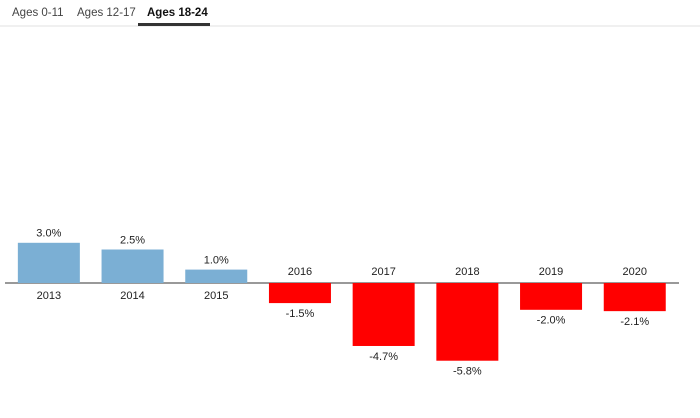 This screenshot has width=700, height=418. Describe the element at coordinates (48, 234) in the screenshot. I see `value-label: 3.0%` at that location.